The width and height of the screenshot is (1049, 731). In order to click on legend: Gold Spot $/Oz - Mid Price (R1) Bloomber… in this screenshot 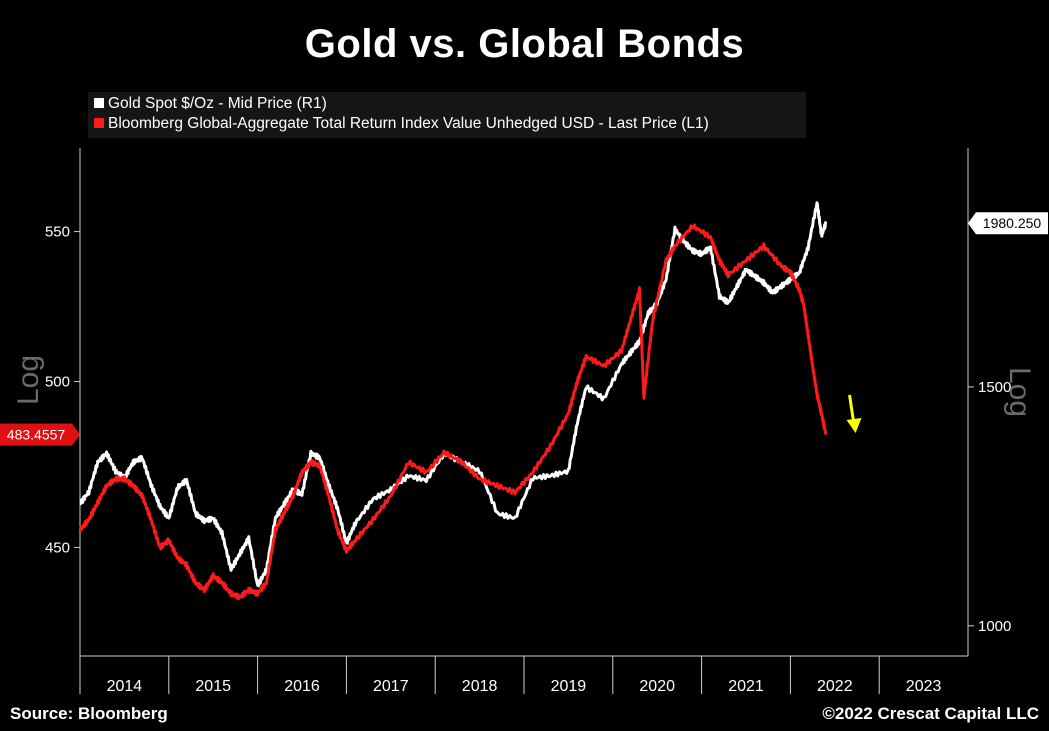, I will do `click(447, 115)`.